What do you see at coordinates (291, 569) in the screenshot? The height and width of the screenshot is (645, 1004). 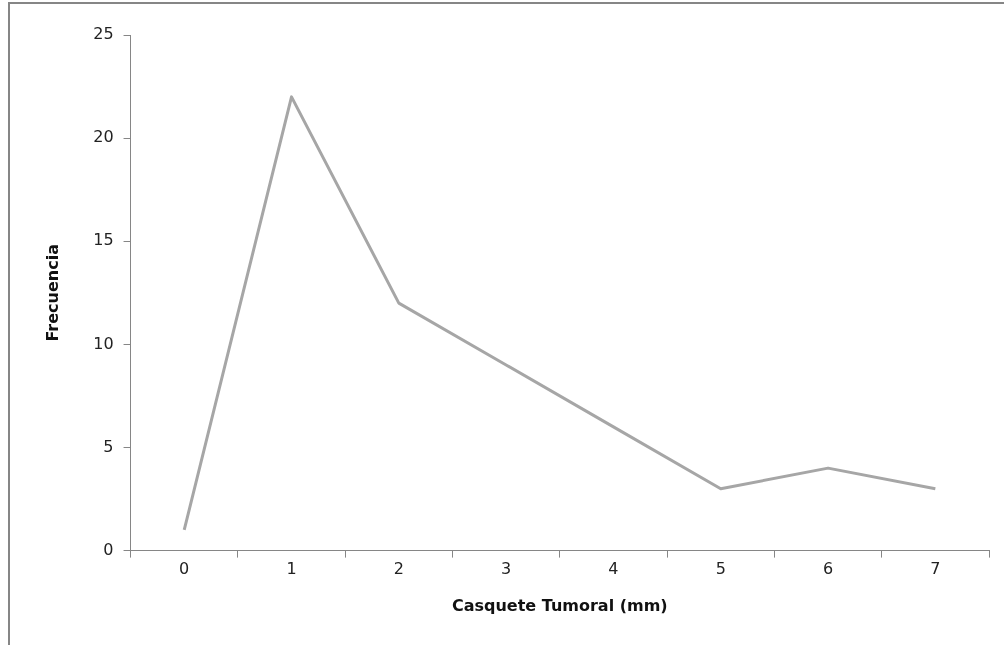 I see `x-tick-label: 1` at bounding box center [291, 569].